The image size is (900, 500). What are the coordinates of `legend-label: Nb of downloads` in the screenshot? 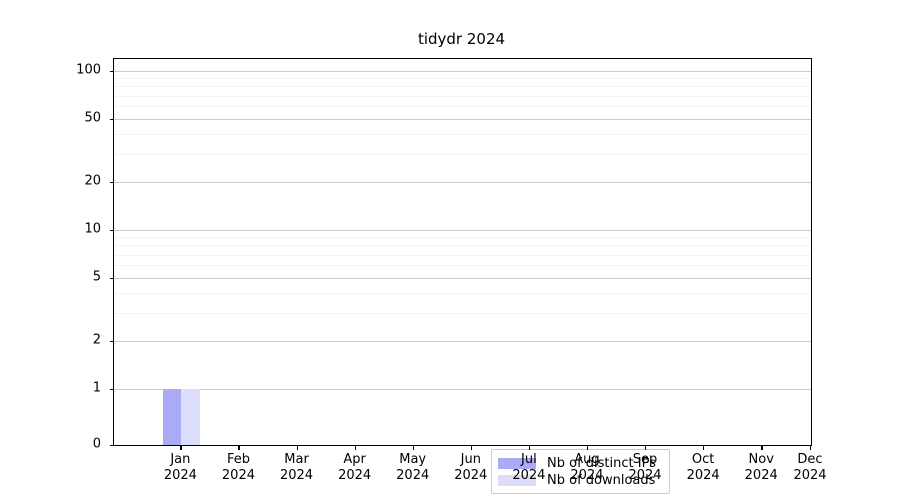 It's located at (601, 480).